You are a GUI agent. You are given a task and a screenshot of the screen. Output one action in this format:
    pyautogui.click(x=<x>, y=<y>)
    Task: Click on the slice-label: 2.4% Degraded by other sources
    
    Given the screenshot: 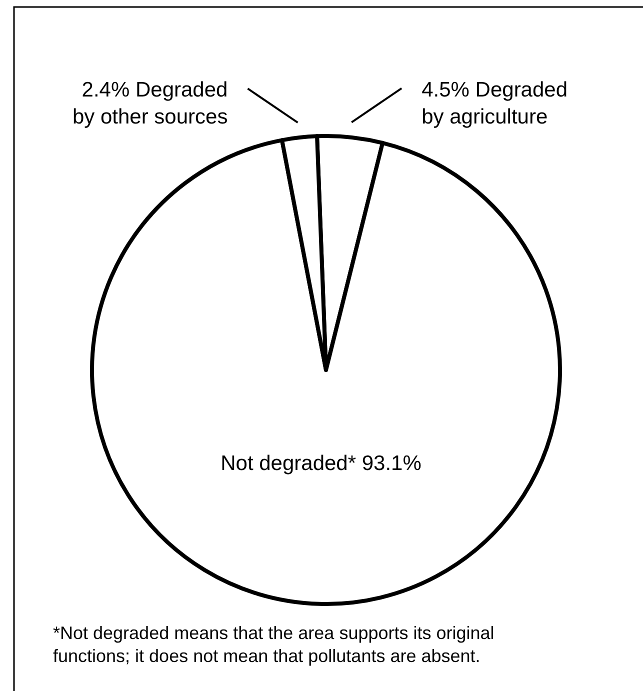 What is the action you would take?
    pyautogui.click(x=150, y=103)
    